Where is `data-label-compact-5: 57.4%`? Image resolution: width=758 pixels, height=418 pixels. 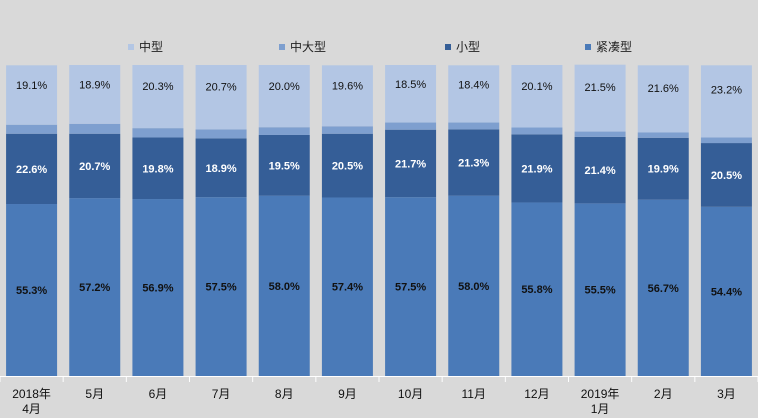
data-label-compact-5: 57.4% is located at coordinates (347, 288).